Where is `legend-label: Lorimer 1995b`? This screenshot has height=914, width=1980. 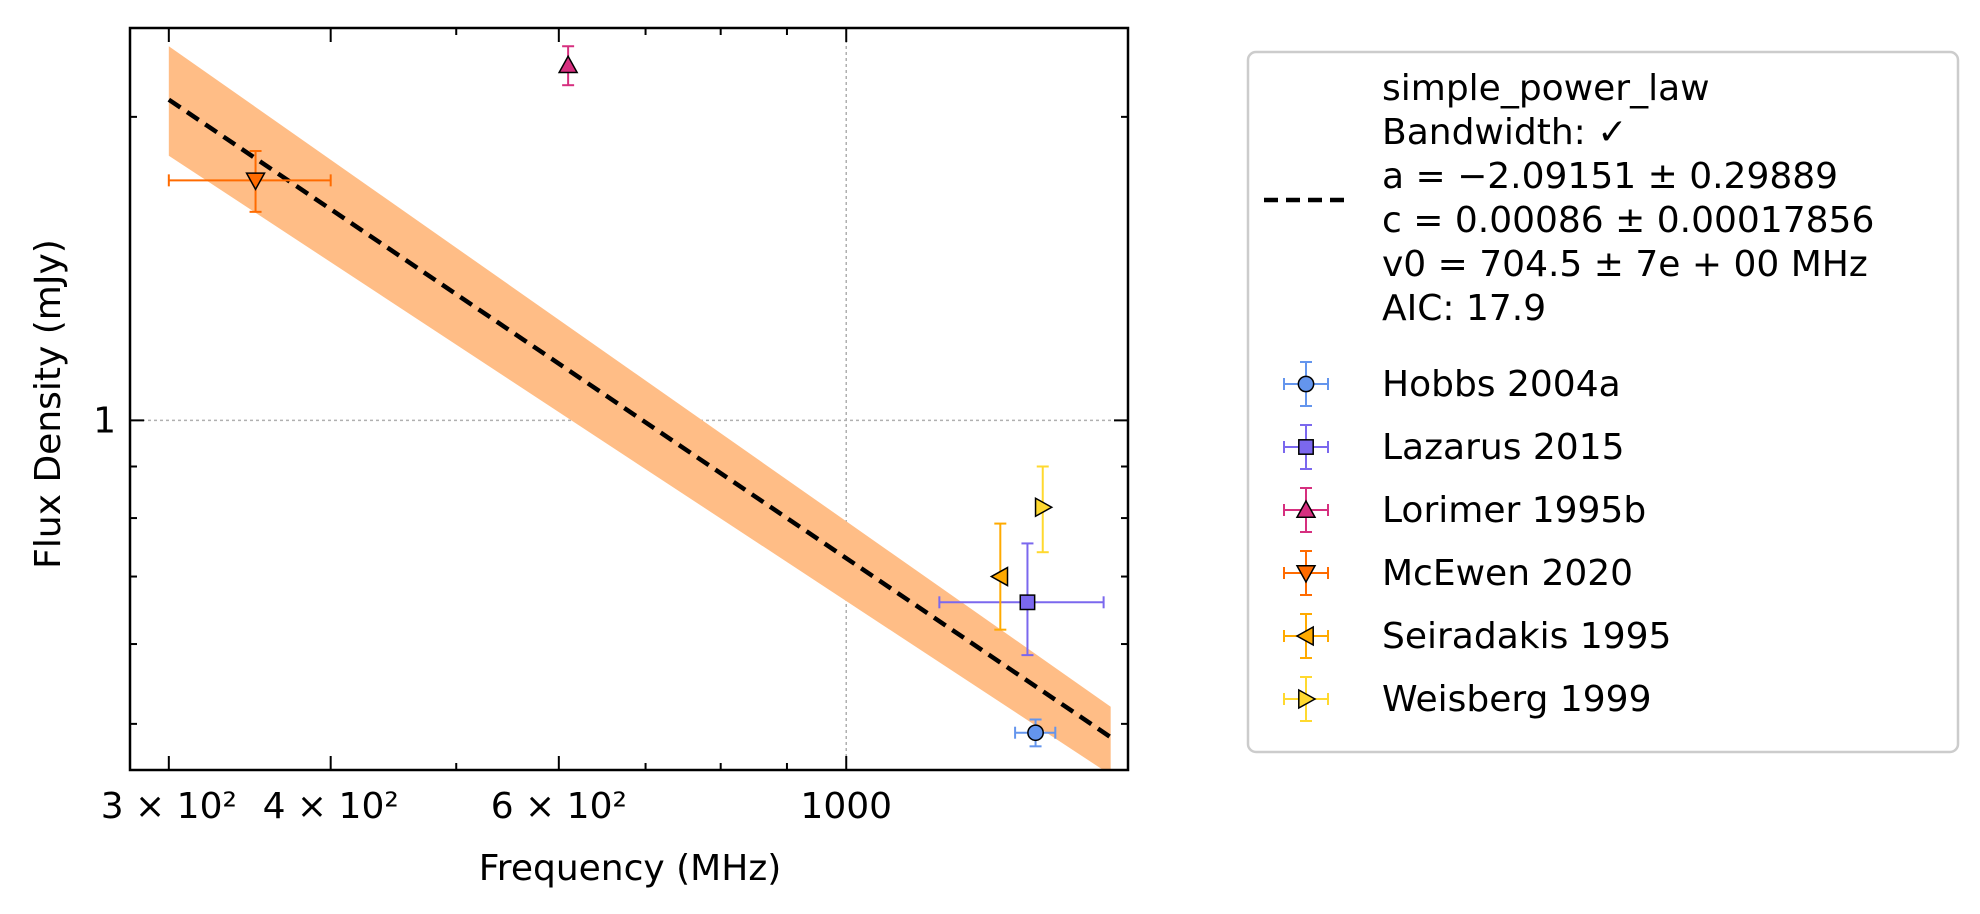
legend-label: Lorimer 1995b is located at coordinates (1514, 510).